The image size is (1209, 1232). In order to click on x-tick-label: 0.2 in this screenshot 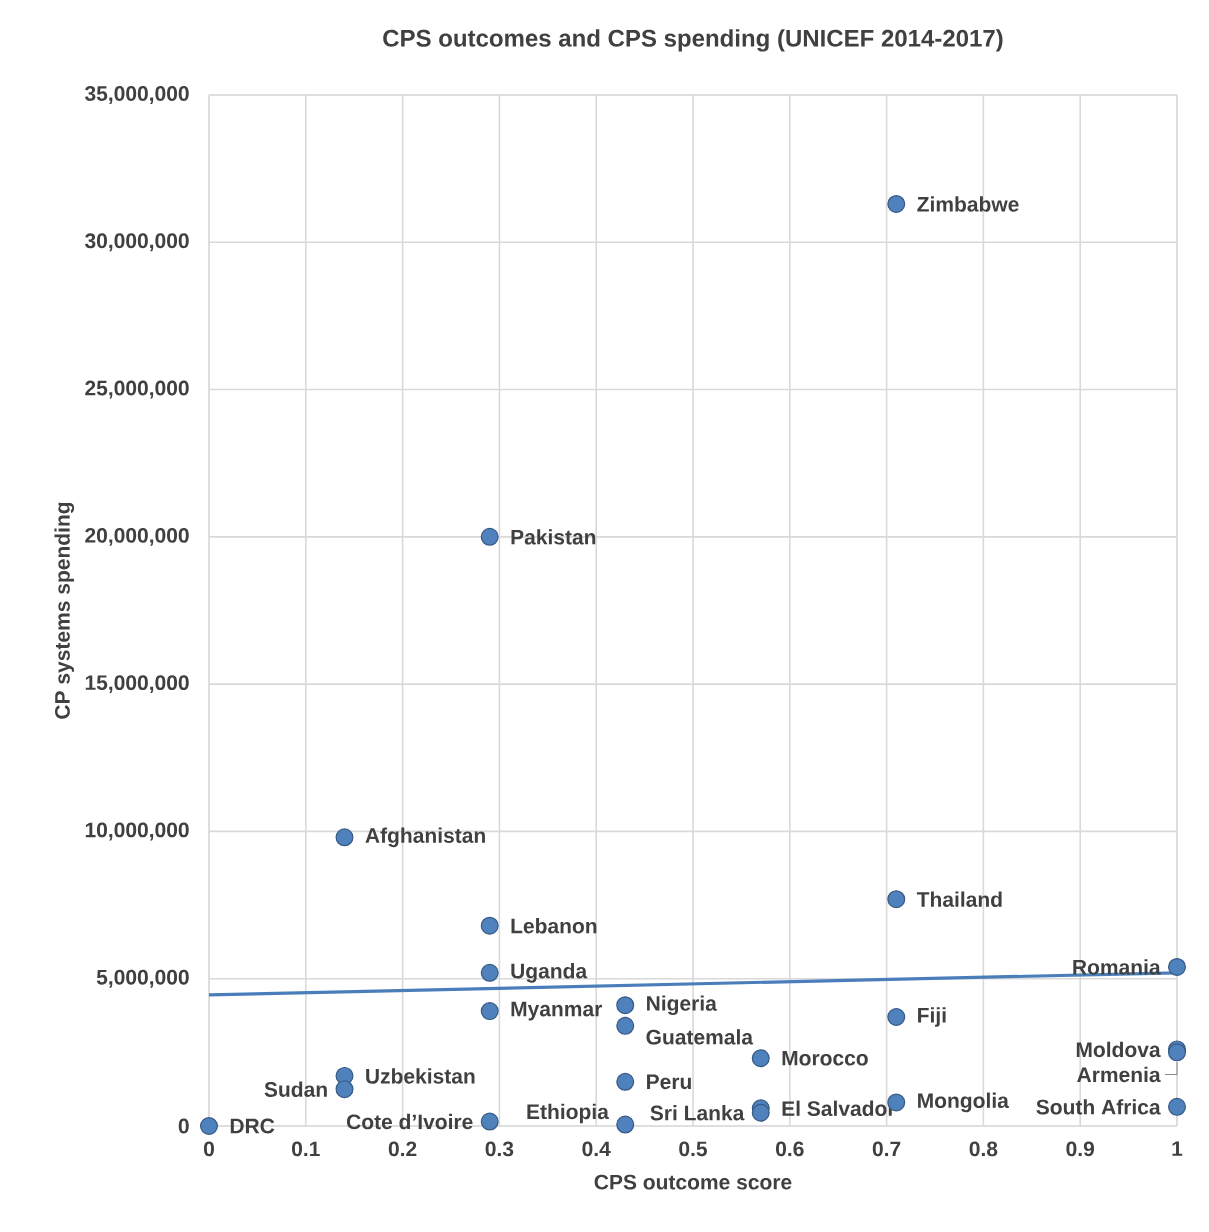, I will do `click(402, 1149)`.